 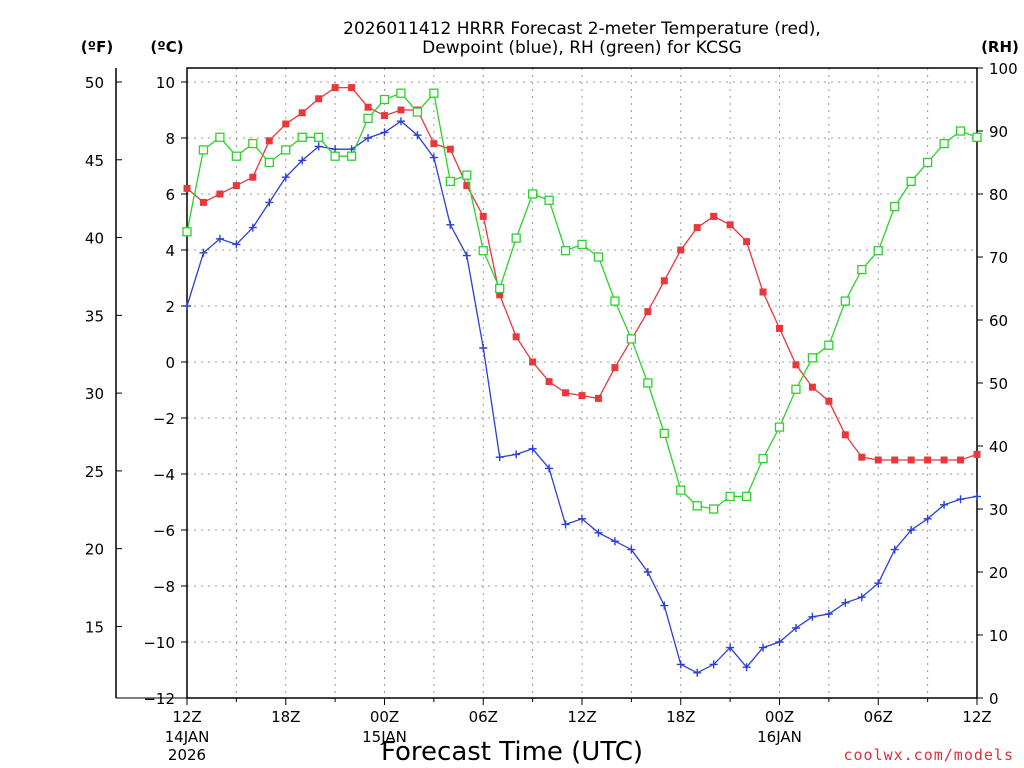 What do you see at coordinates (187, 755) in the screenshot?
I see `year-tick-label: 2026` at bounding box center [187, 755].